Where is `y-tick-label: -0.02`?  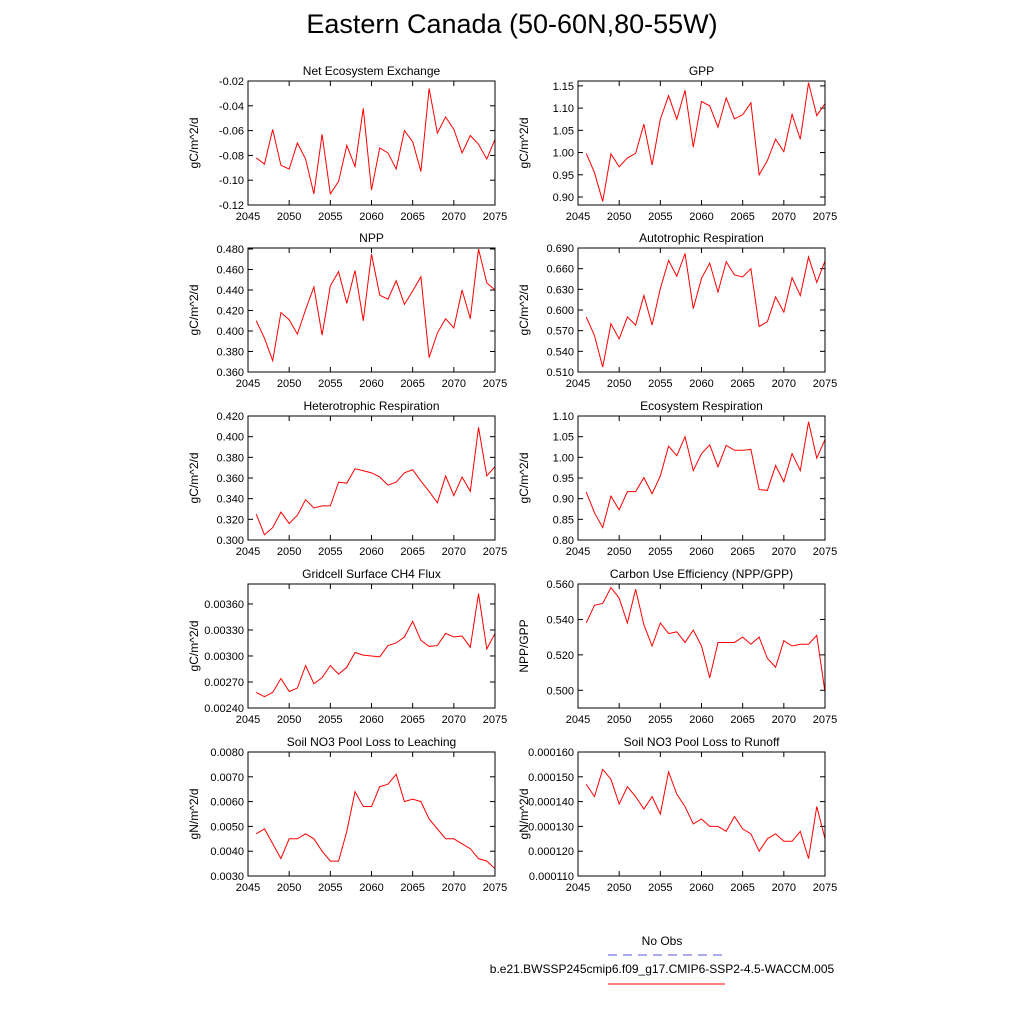
y-tick-label: -0.02 is located at coordinates (231, 82).